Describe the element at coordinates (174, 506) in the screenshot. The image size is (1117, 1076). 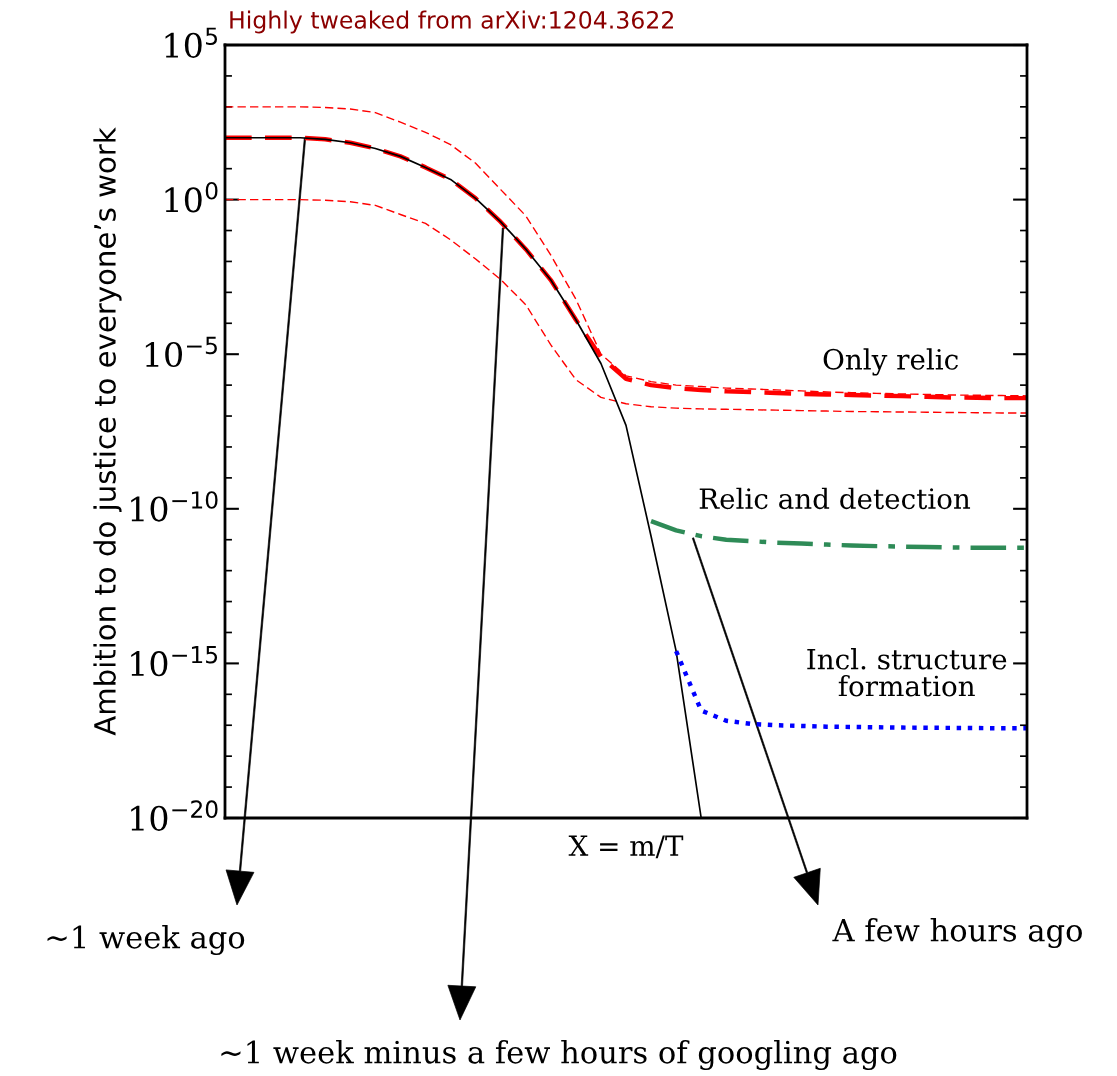
I see `y-tick-label: 10$^{−10}$` at that location.